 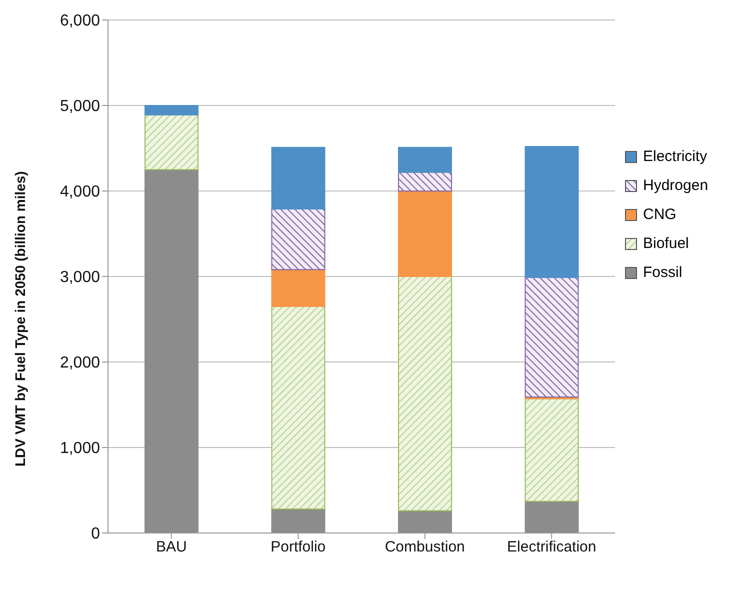 I want to click on legend-label: Hydrogen, so click(x=675, y=185).